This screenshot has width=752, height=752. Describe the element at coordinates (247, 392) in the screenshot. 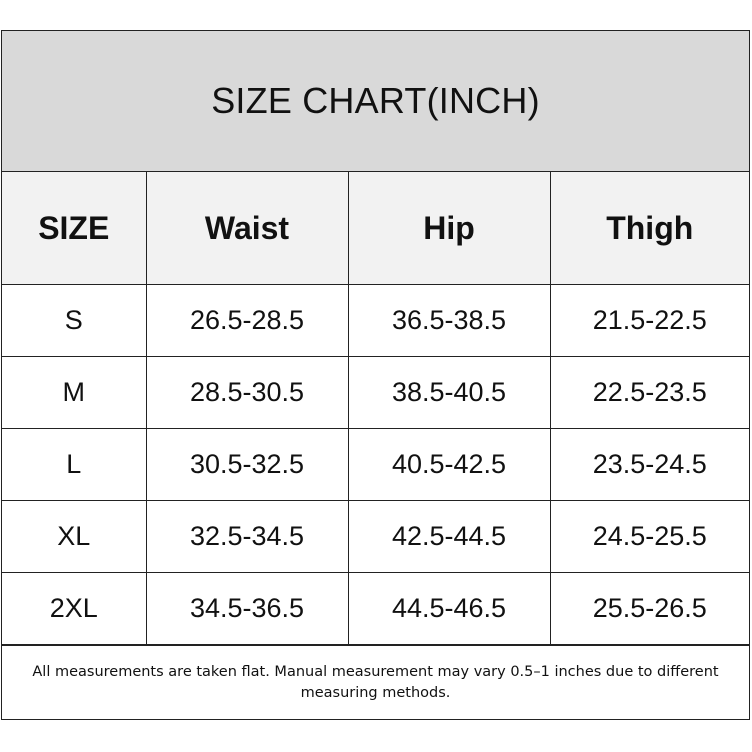

I see `waist-cell: 28.5-30.5` at that location.